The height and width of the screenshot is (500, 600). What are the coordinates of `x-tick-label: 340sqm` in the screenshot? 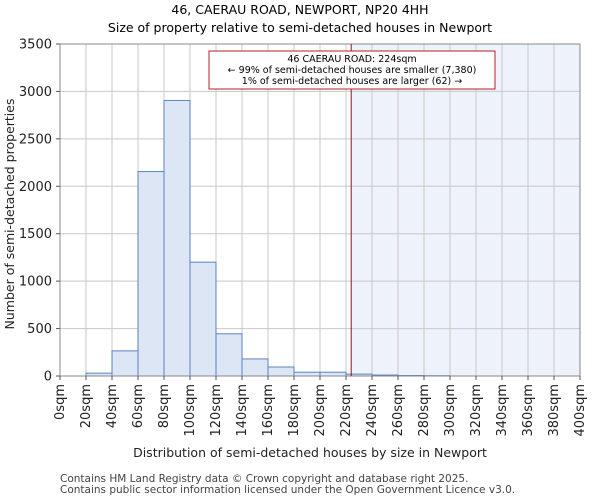 It's located at (502, 410).